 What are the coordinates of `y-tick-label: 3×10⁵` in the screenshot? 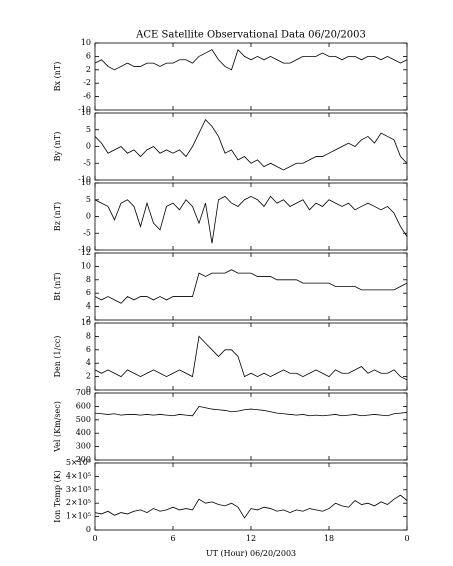 It's located at (78, 489).